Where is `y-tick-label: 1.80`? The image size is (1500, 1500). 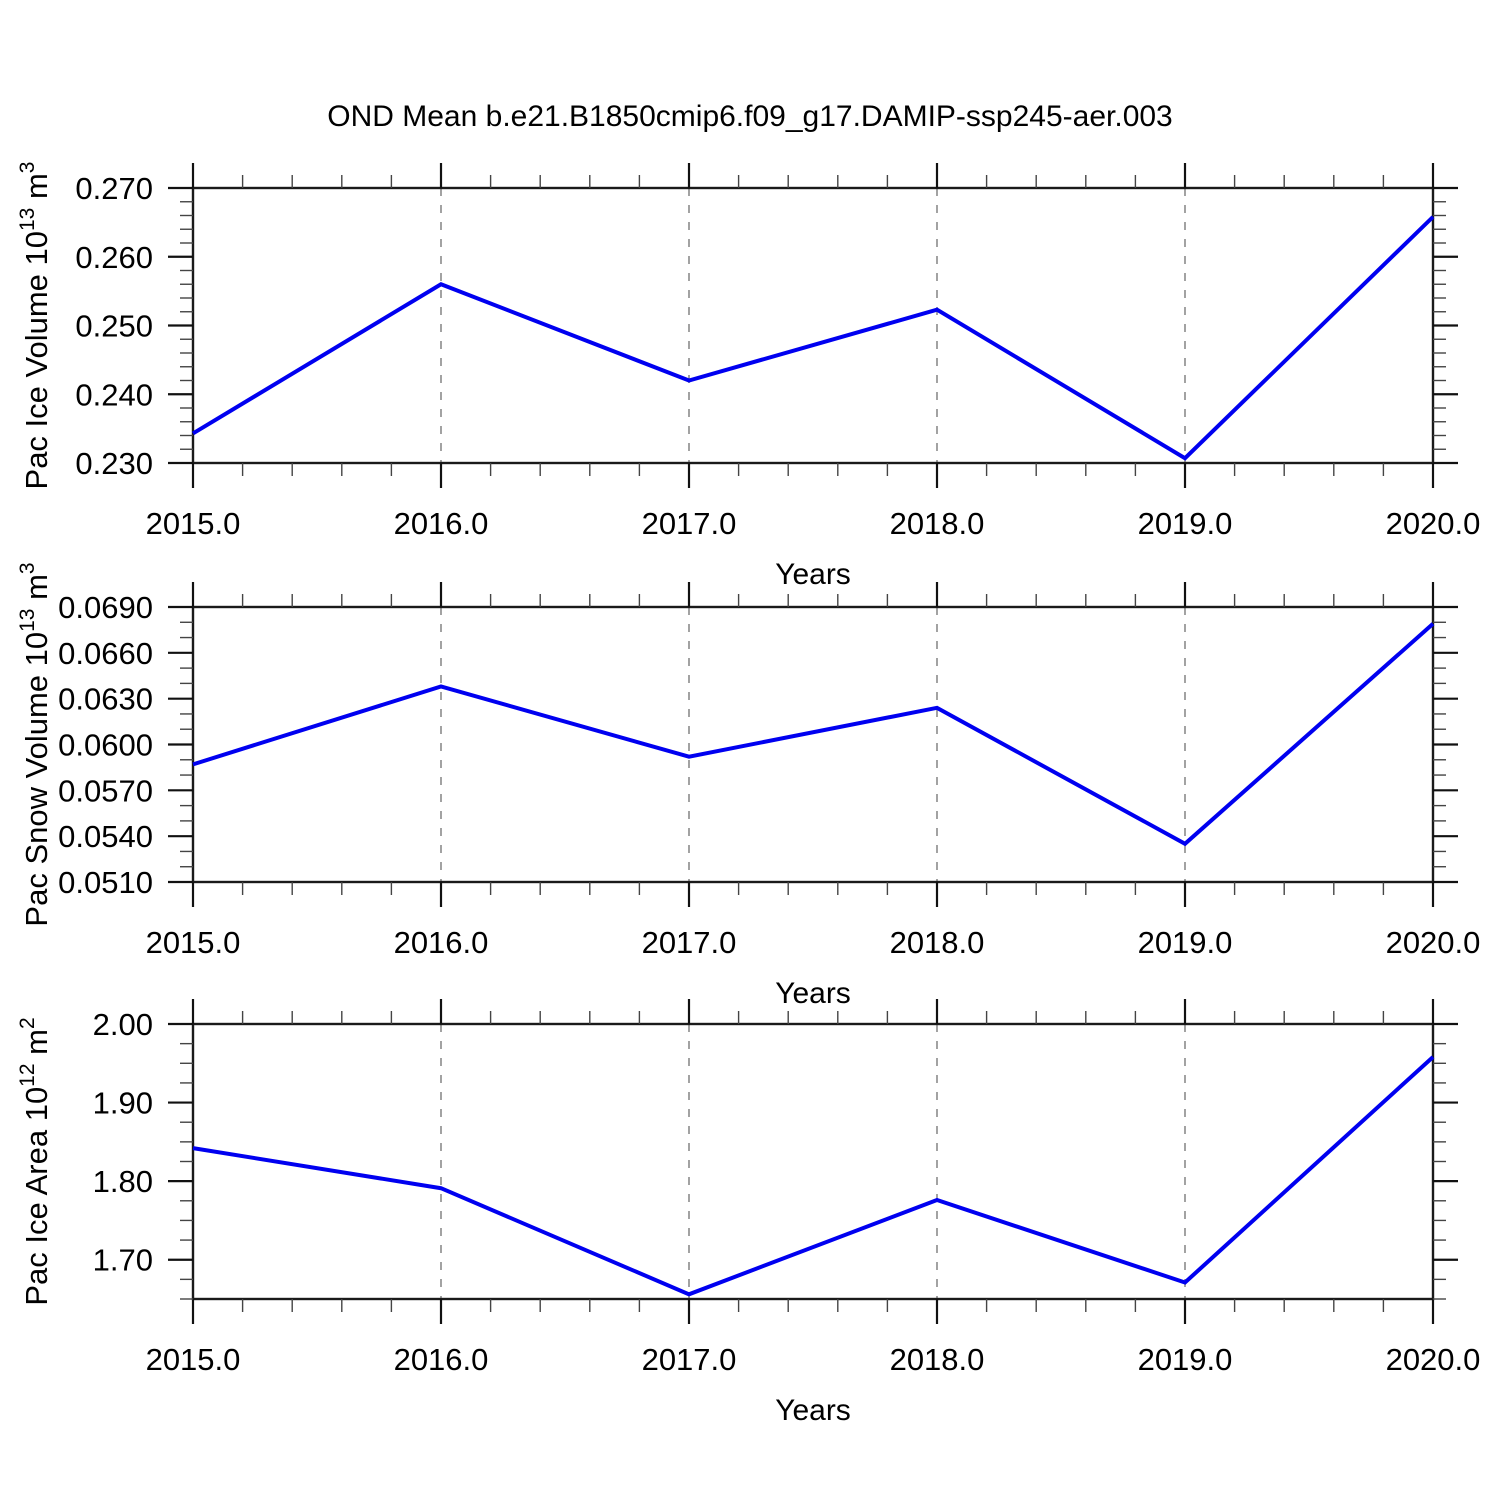 y-tick-label: 1.80 is located at coordinates (123, 1181).